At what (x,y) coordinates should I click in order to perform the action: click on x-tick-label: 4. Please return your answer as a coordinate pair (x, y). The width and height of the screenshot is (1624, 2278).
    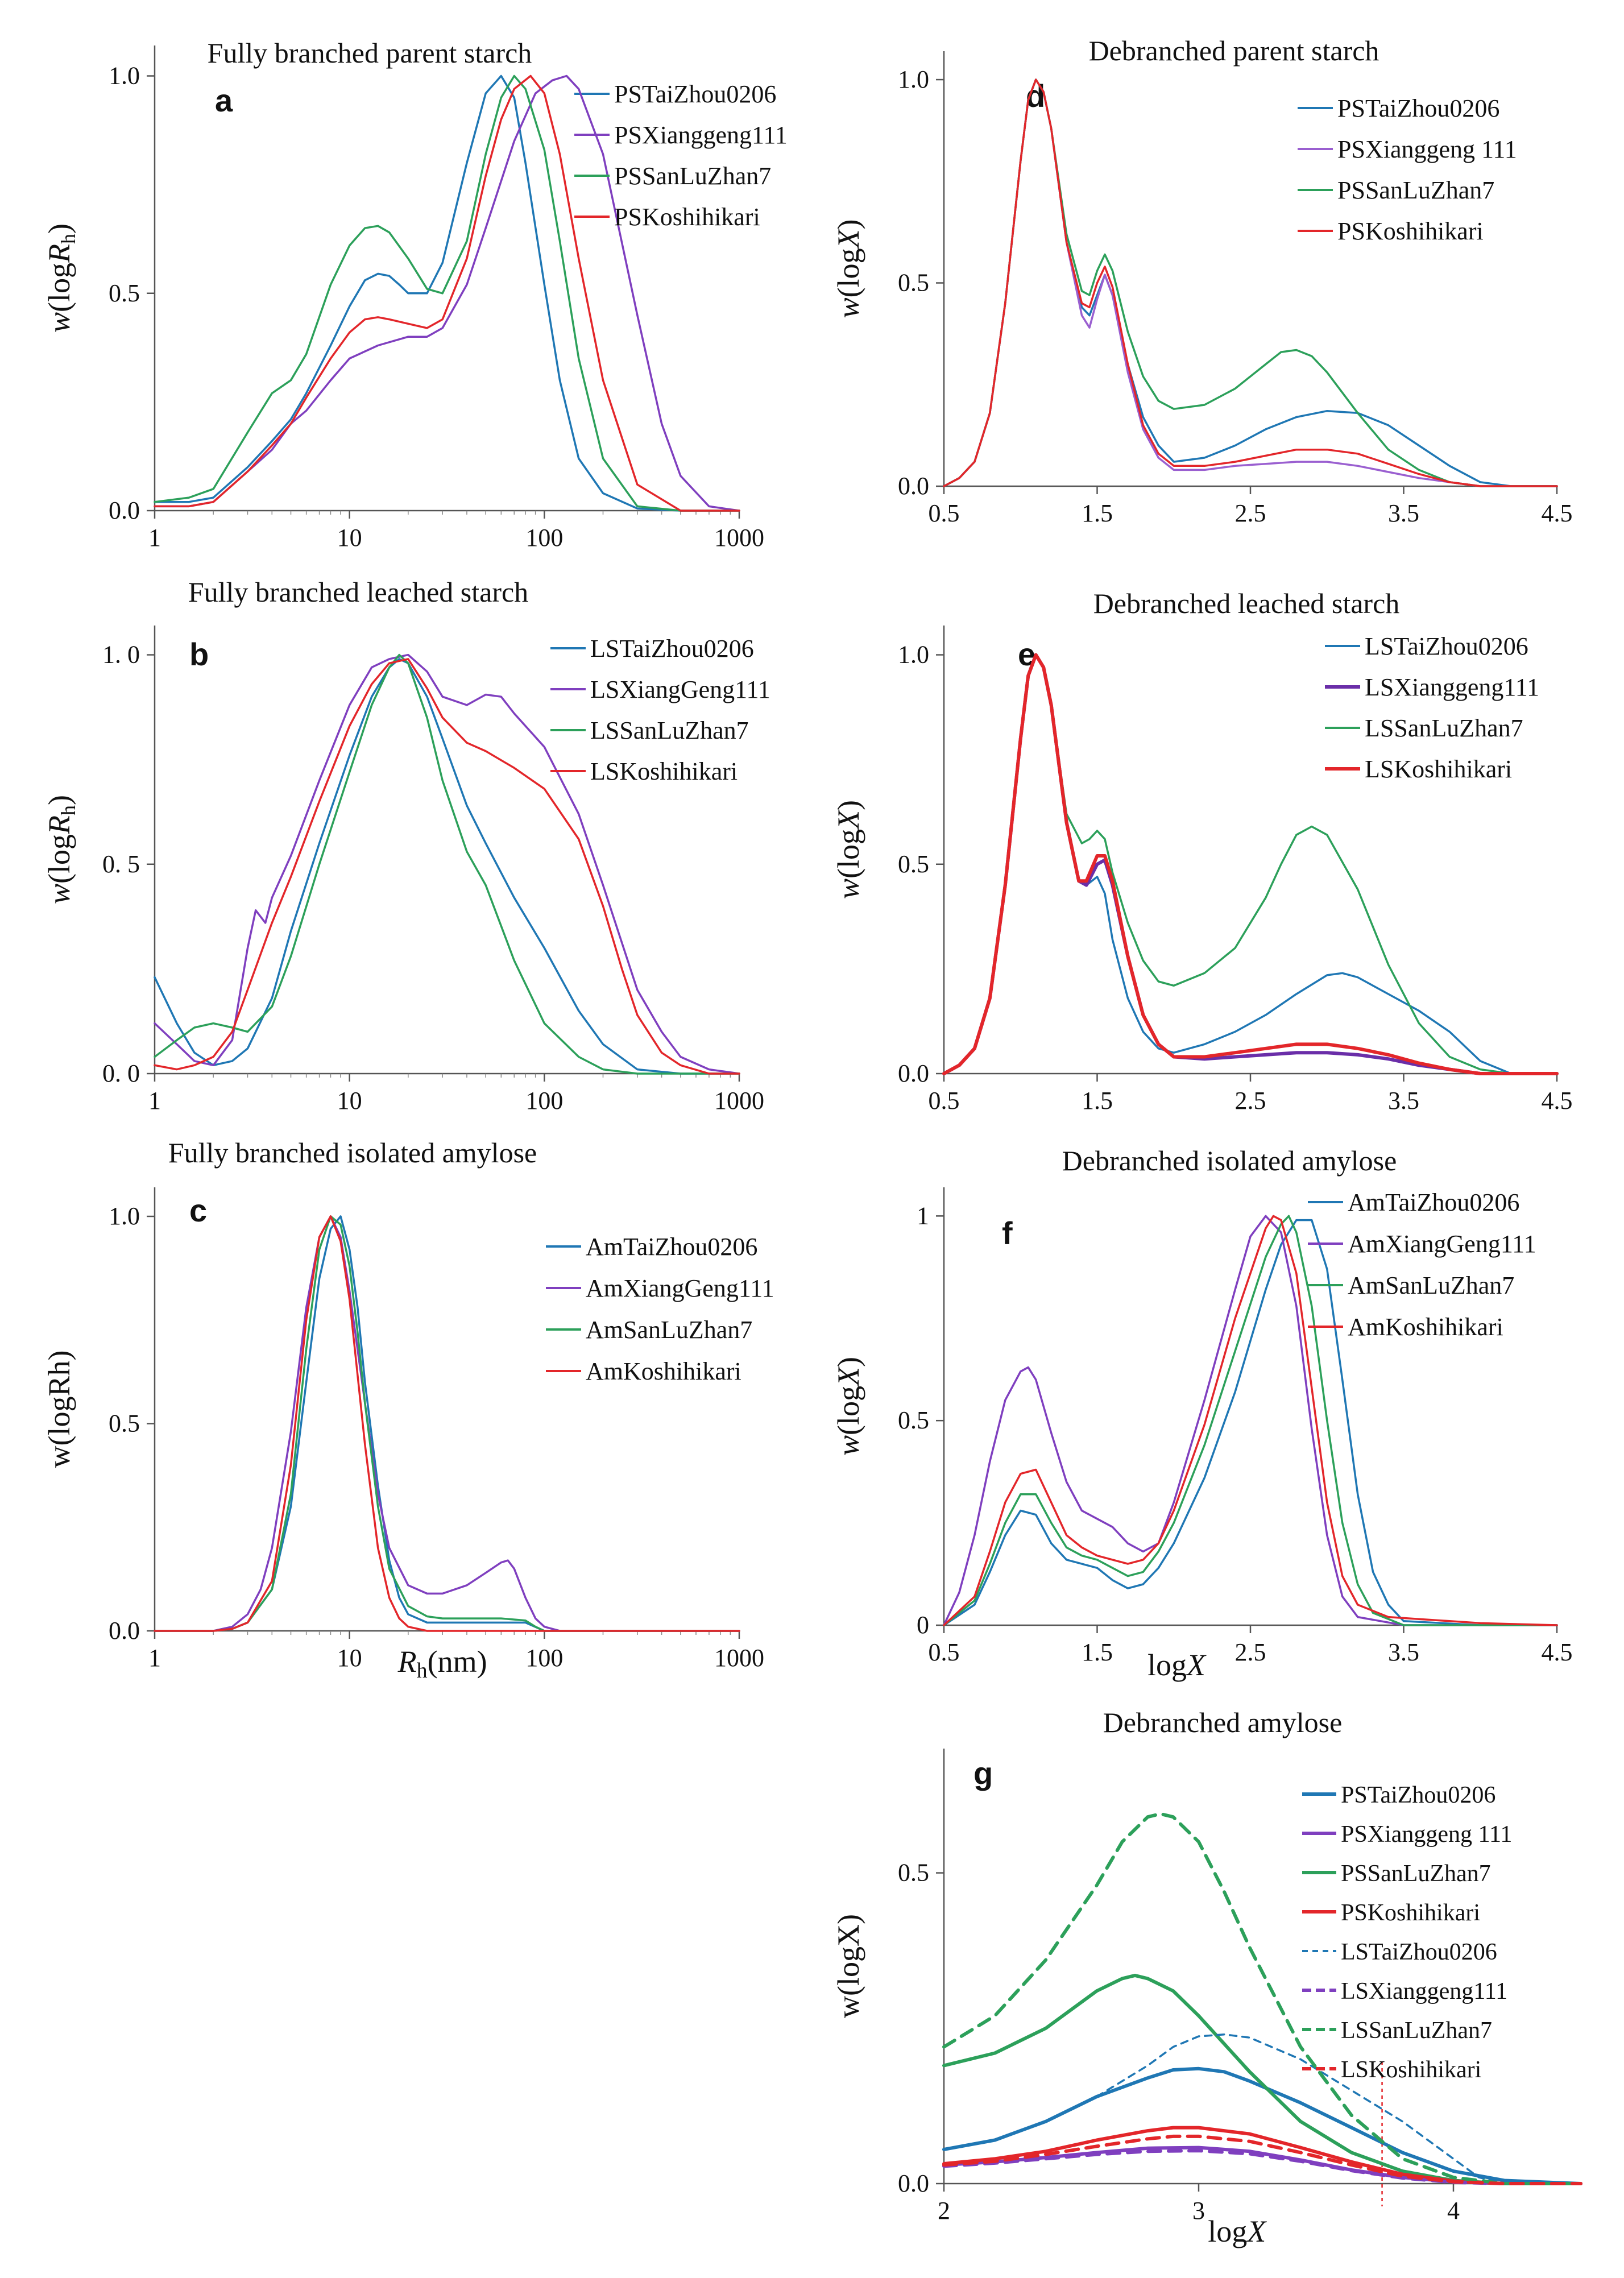
    Looking at the image, I should click on (1453, 2211).